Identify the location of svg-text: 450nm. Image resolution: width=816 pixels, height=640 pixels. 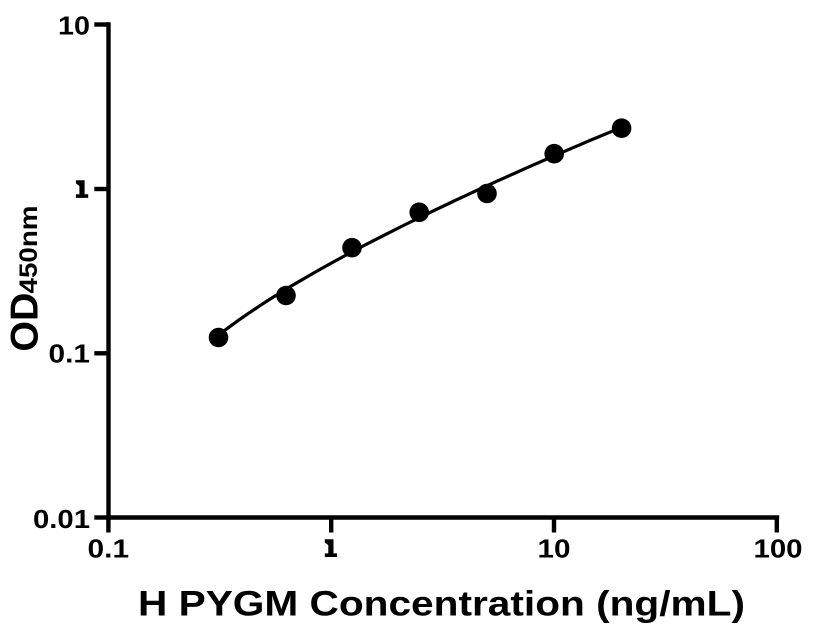
(29, 250).